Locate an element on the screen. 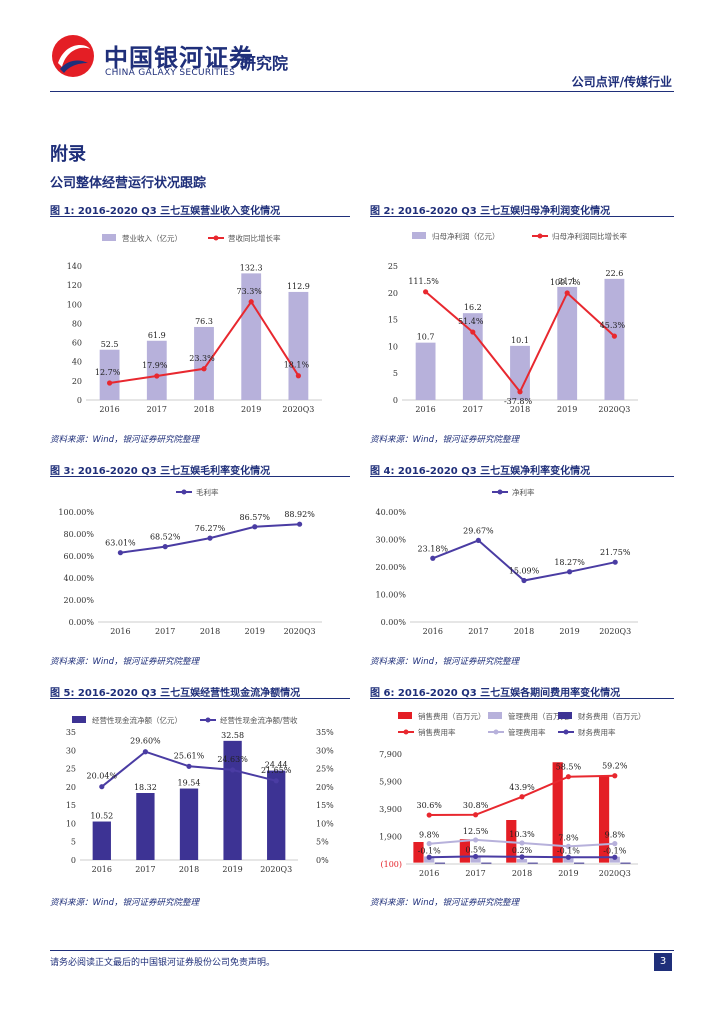 The width and height of the screenshot is (724, 1024). fig2-legend-swatch is located at coordinates (419, 235).